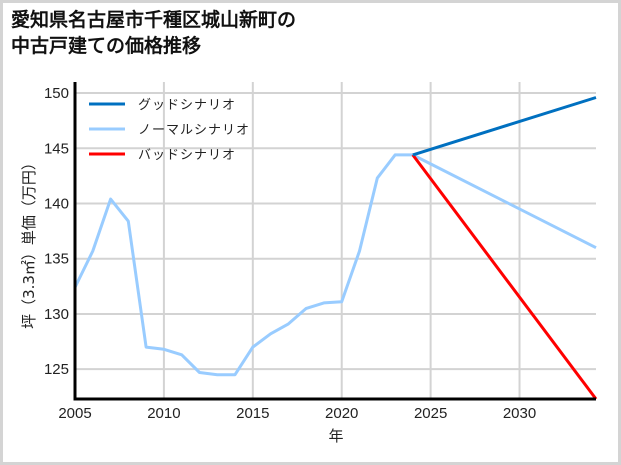  What do you see at coordinates (335, 436) in the screenshot?
I see `x-axis-label: 年` at bounding box center [335, 436].